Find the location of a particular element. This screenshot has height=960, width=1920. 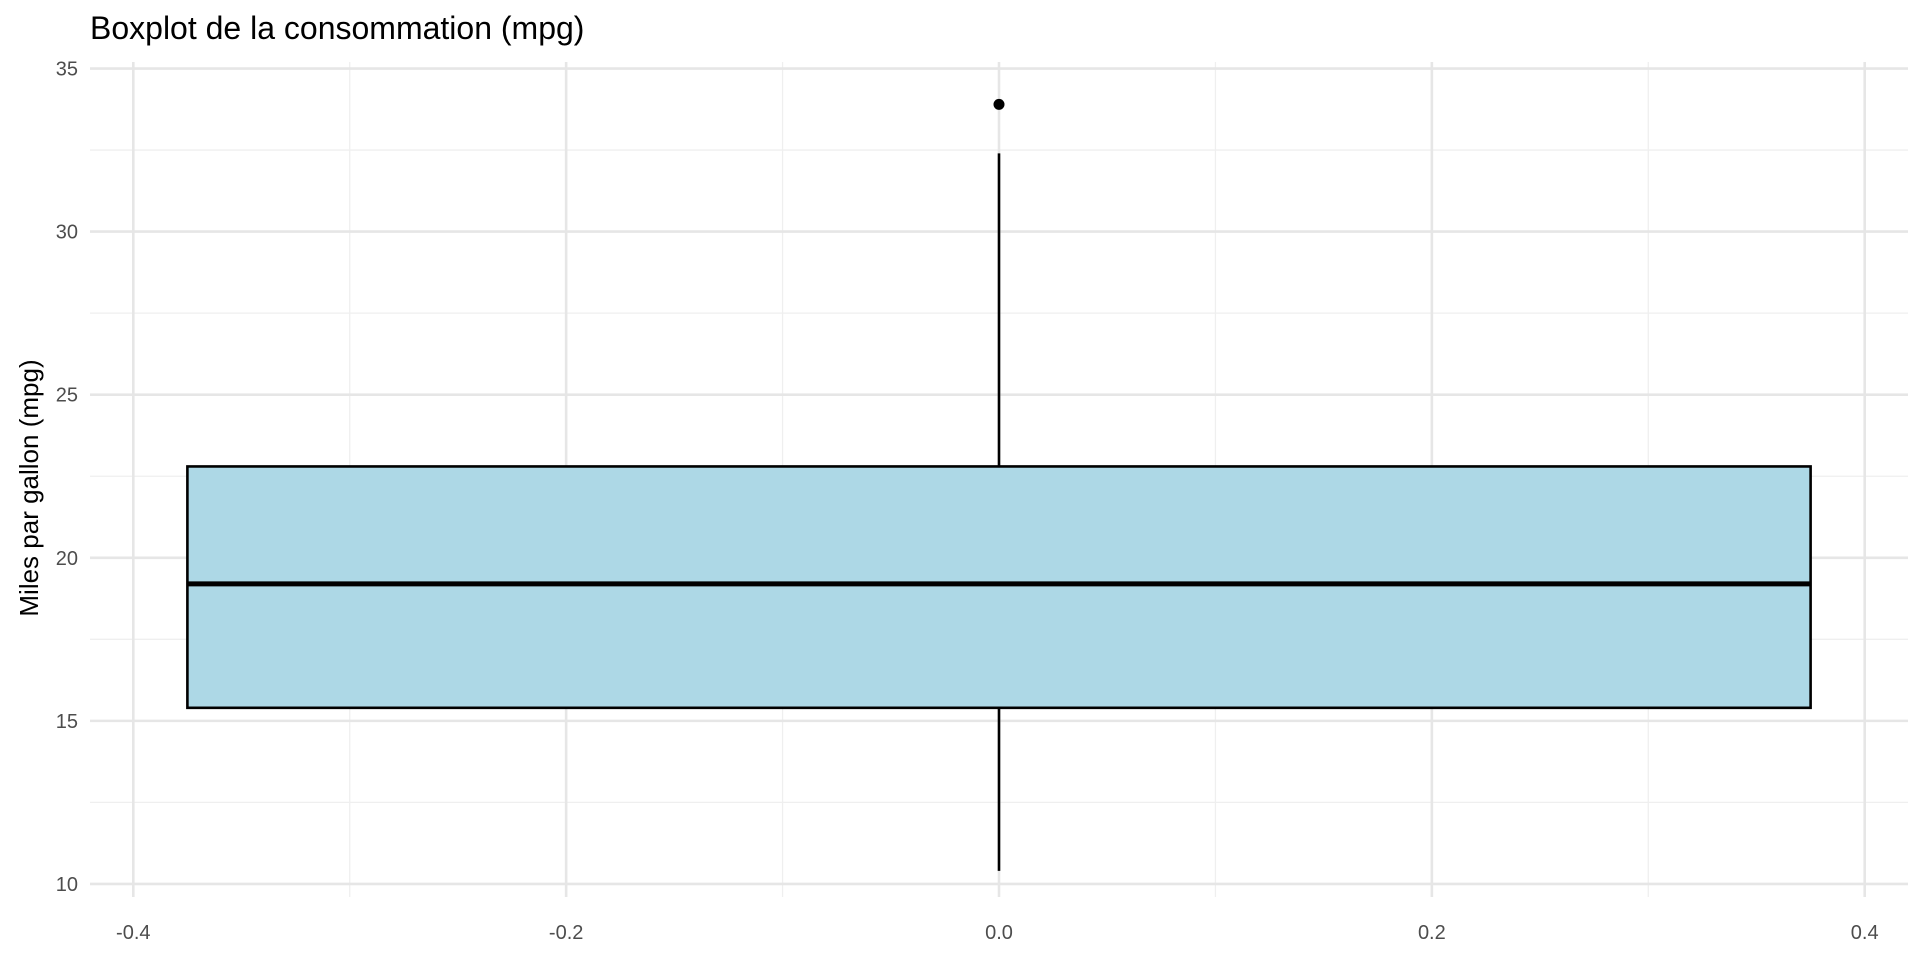

x-axis-ticks: -0.4 -0.2 0.0 0.2 0.4 is located at coordinates (997, 933).